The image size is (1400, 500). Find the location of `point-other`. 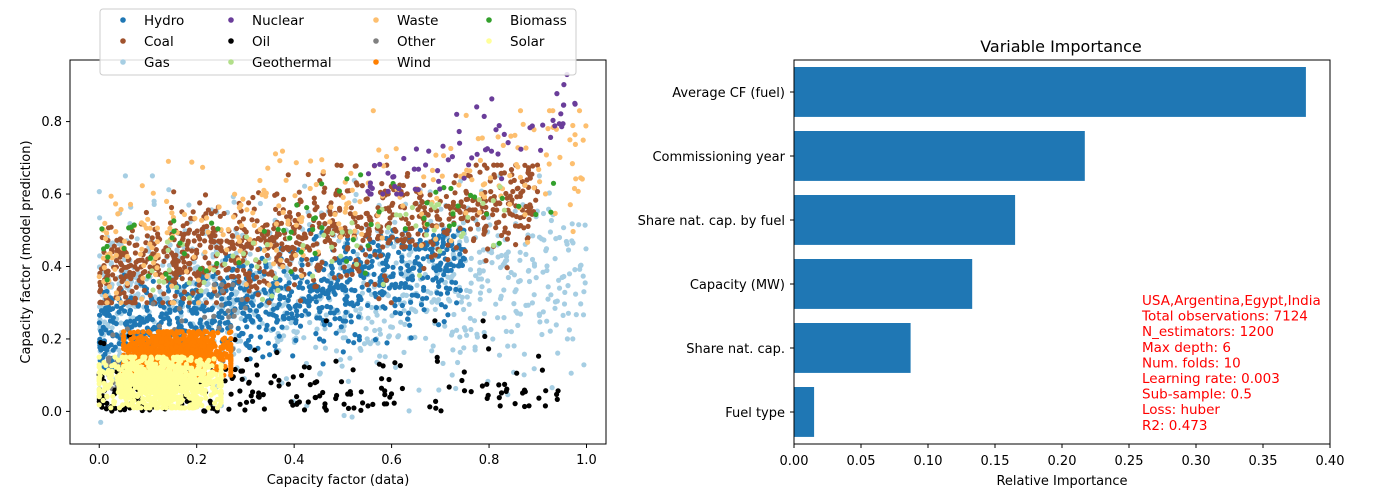

point-other is located at coordinates (113, 335).